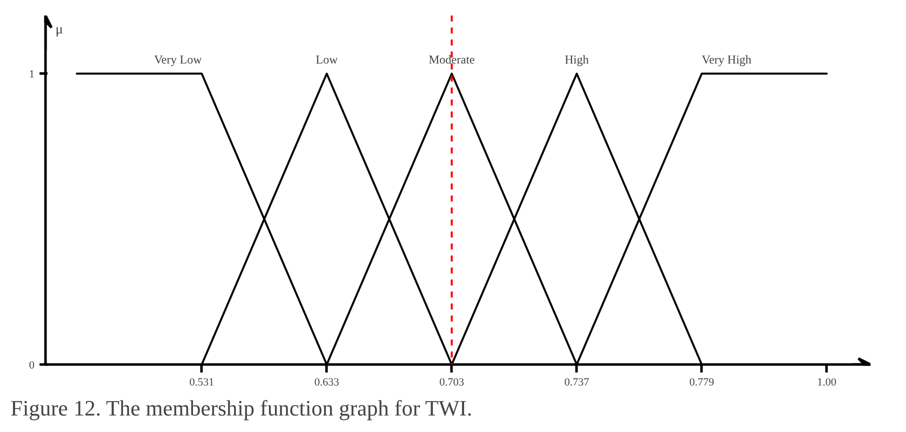 Image resolution: width=906 pixels, height=432 pixels. I want to click on series-label: Low, so click(327, 59).